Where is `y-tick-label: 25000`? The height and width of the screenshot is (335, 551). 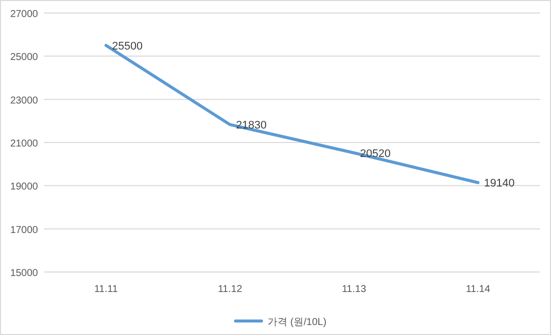
y-tick-label: 25000 is located at coordinates (24, 58).